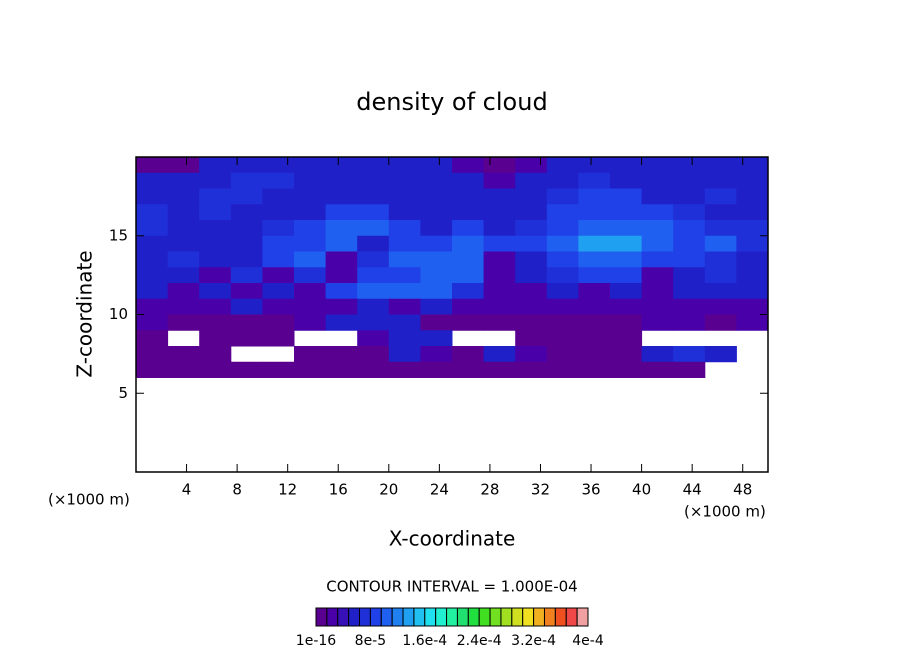  What do you see at coordinates (85, 313) in the screenshot?
I see `y-axis-label: Z-coordinate` at bounding box center [85, 313].